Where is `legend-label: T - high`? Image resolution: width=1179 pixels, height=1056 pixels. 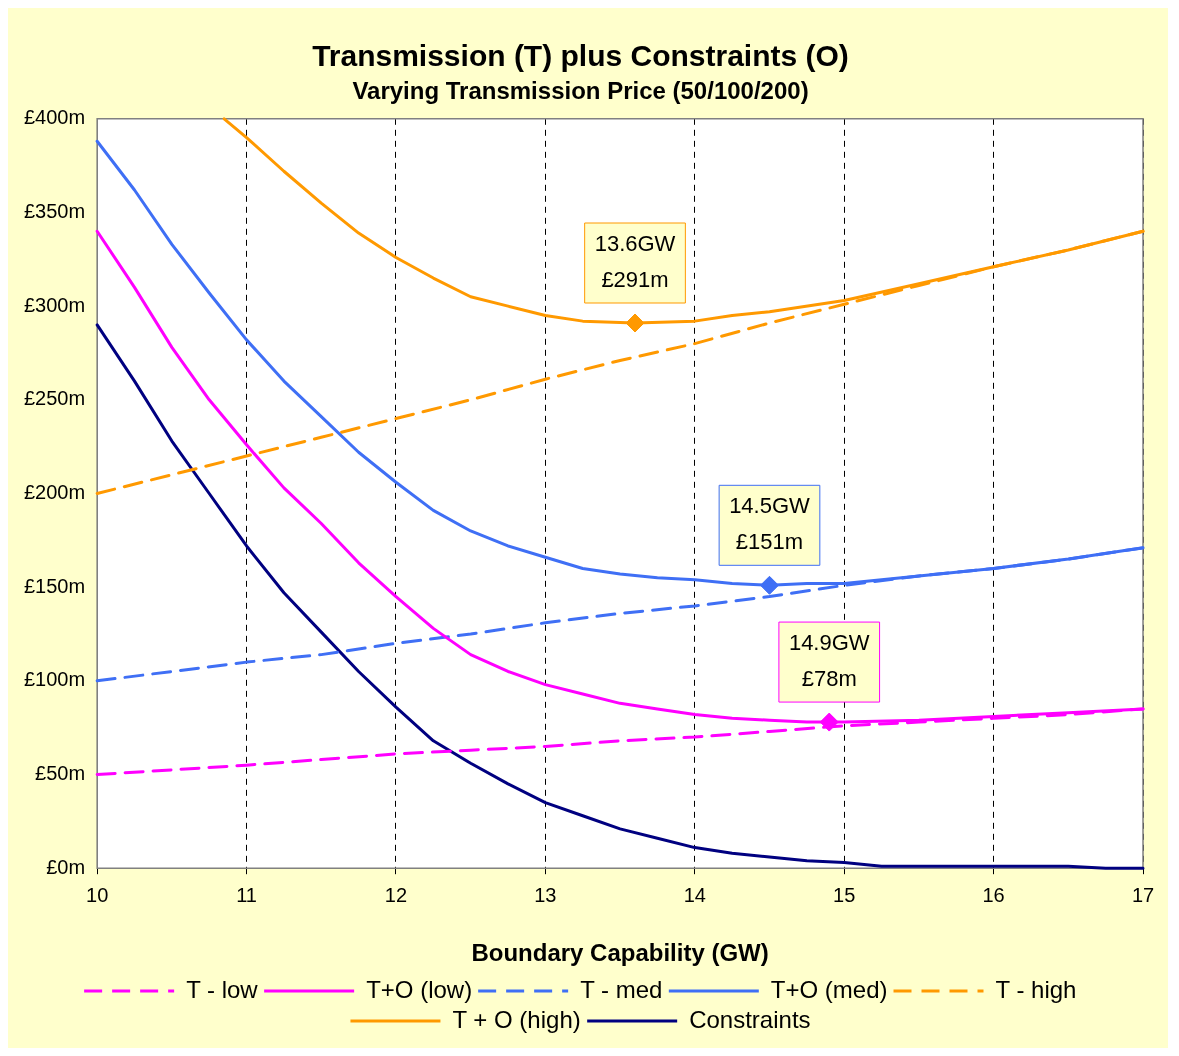 legend-label: T - high is located at coordinates (1036, 989).